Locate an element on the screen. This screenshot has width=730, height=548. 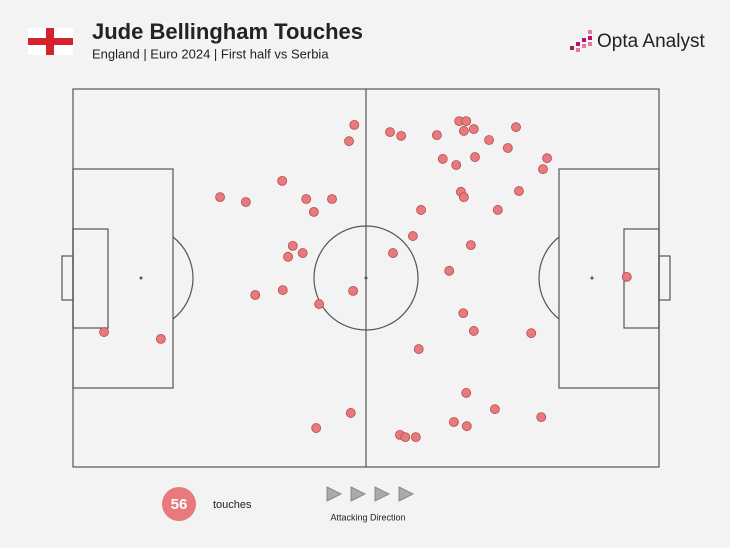
brand: Opta Analyst is located at coordinates (651, 41).